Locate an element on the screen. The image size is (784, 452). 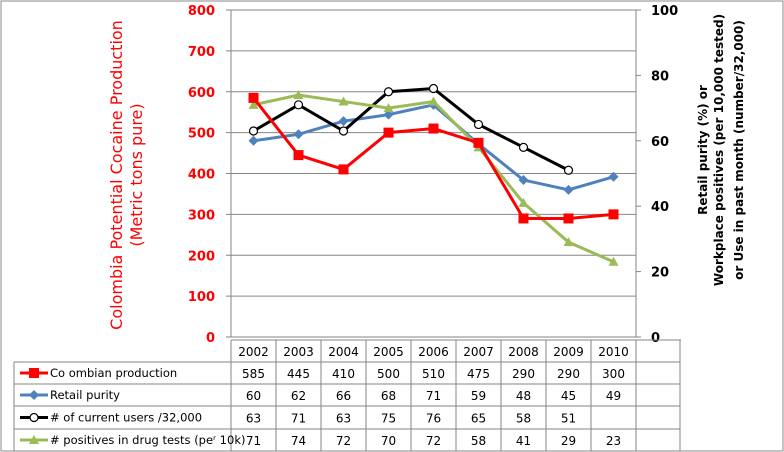
table-cell-value: 63 is located at coordinates (253, 419).